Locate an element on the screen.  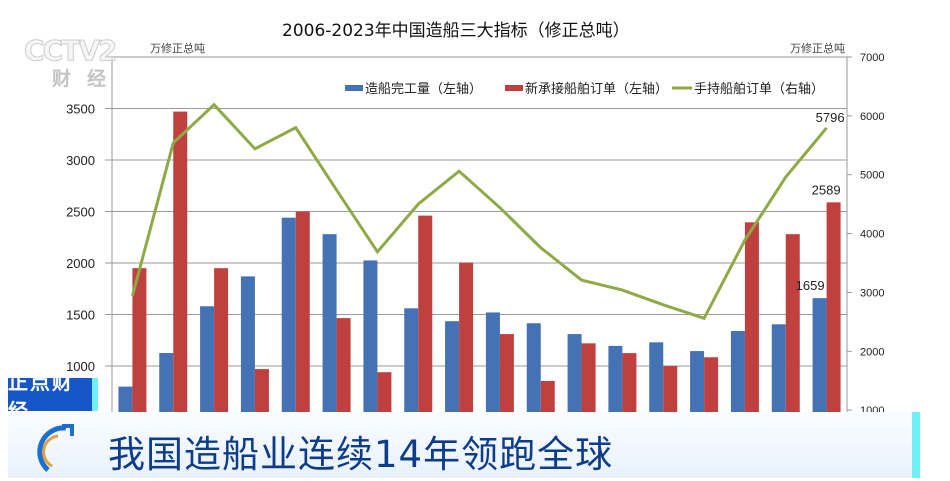
right-tick-label: 6000 is located at coordinates (872, 117).